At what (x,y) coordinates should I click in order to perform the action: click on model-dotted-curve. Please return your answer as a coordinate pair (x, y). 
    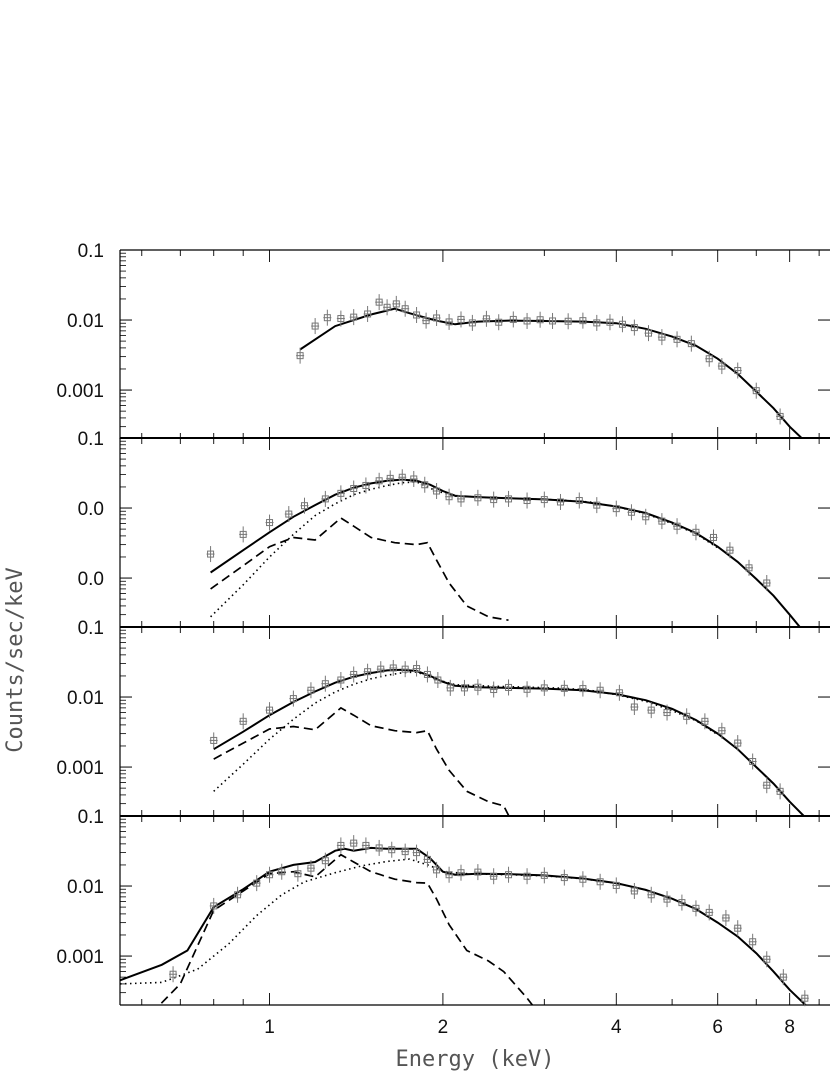
    Looking at the image, I should click on (466, 731).